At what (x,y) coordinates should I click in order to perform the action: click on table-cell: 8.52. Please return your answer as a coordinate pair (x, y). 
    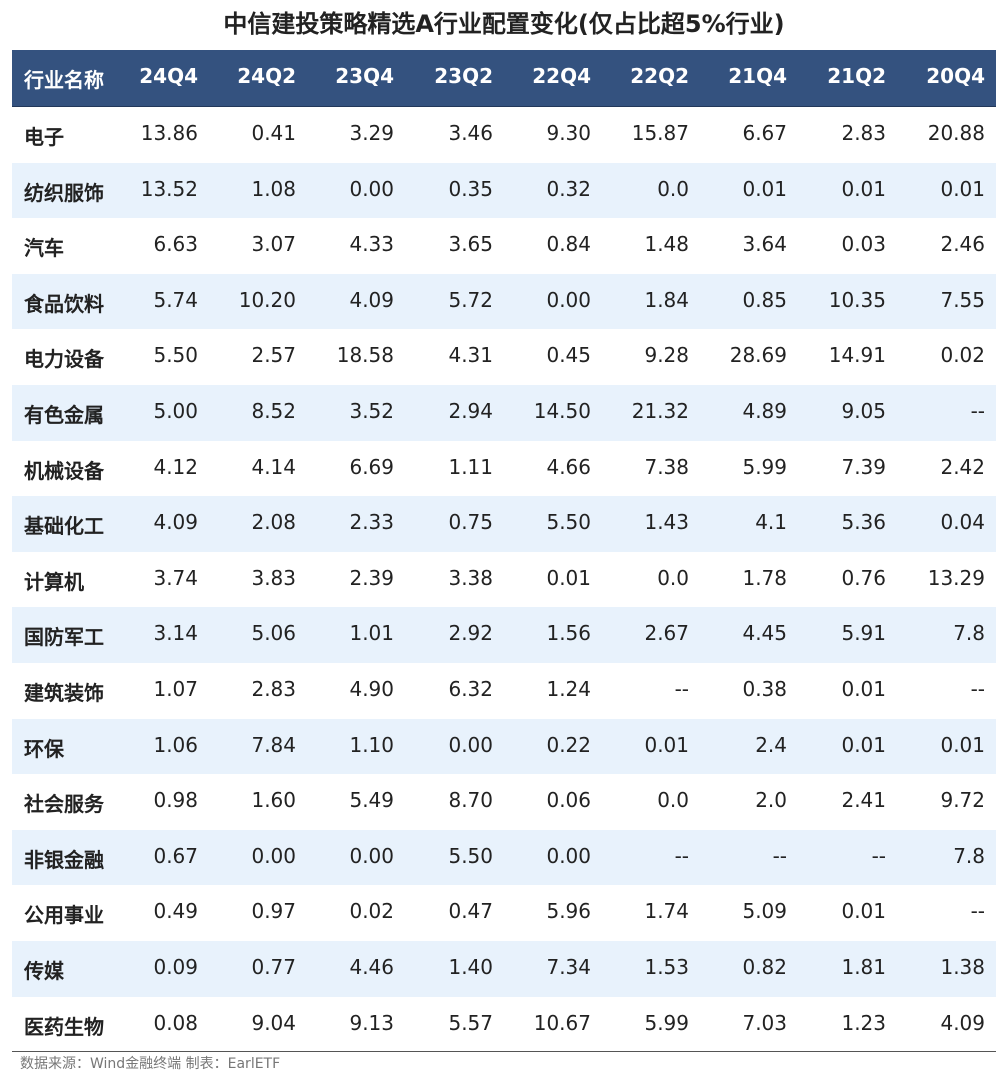
    Looking at the image, I should click on (273, 411).